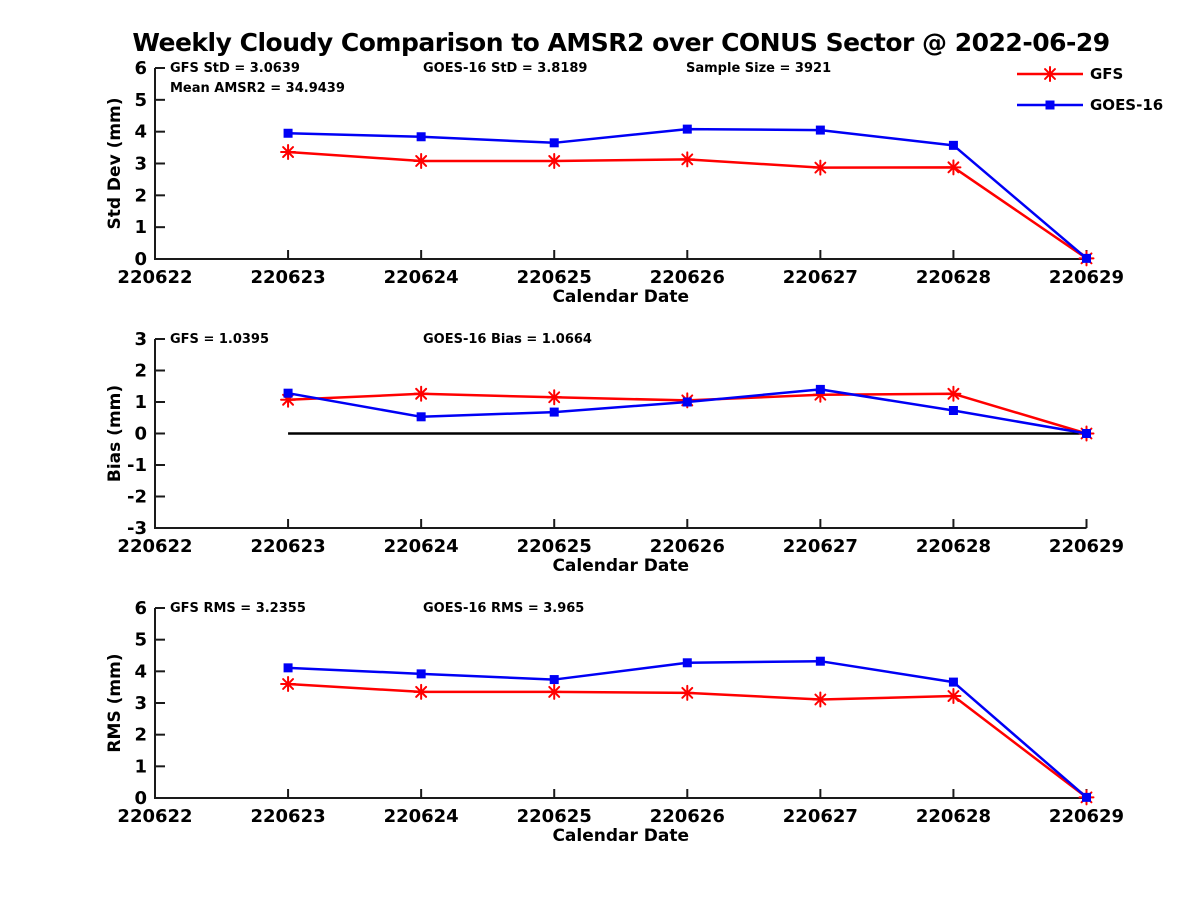 Image resolution: width=1200 pixels, height=900 pixels. Describe the element at coordinates (238, 608) in the screenshot. I see `stat-annotation: GFS RMS = 3.2355` at that location.